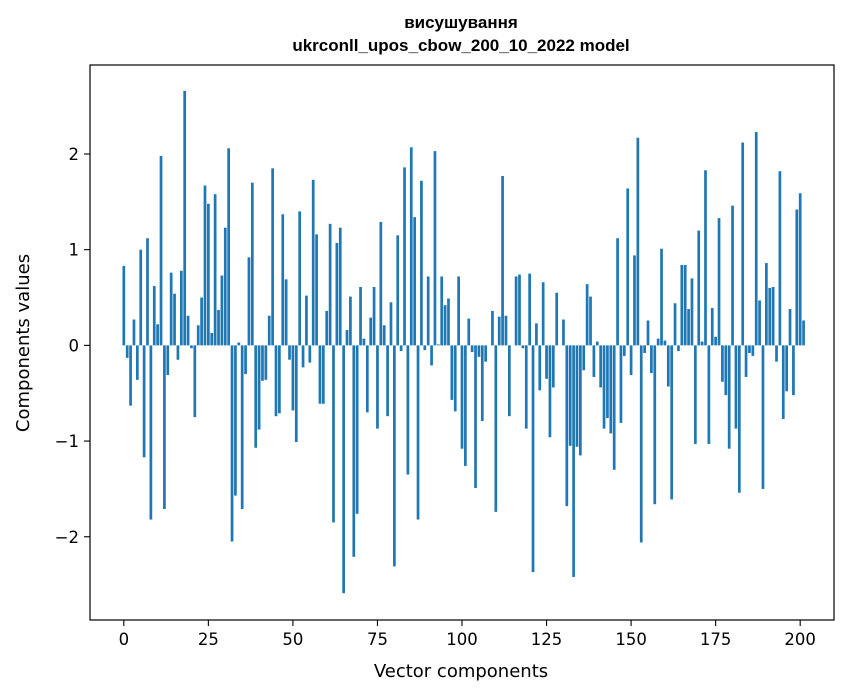  Describe the element at coordinates (461, 22) in the screenshot. I see `chart-title: висушування` at that location.